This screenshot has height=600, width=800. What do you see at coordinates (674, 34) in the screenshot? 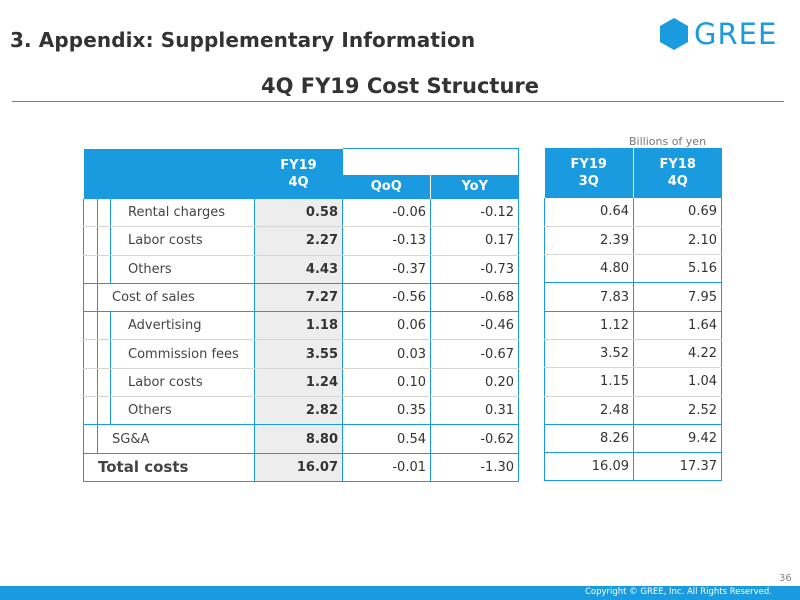
I see `hexagon-icon` at bounding box center [674, 34].